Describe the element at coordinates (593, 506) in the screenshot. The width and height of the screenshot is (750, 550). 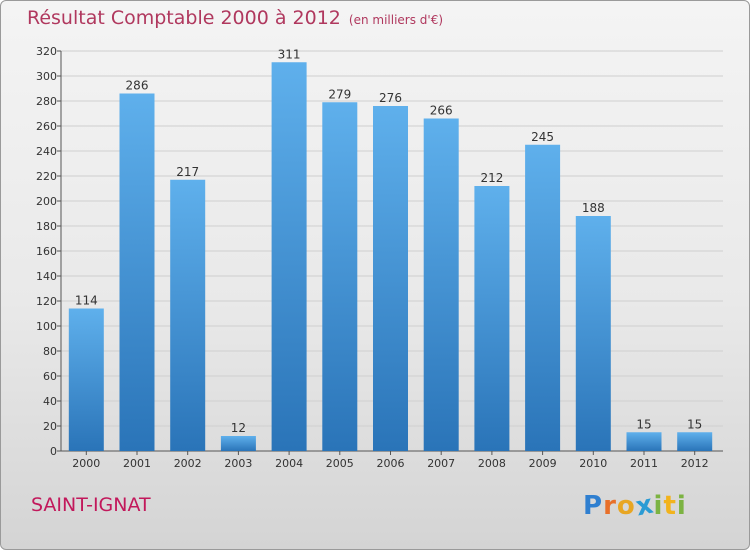
I see `logo-letter: P` at that location.